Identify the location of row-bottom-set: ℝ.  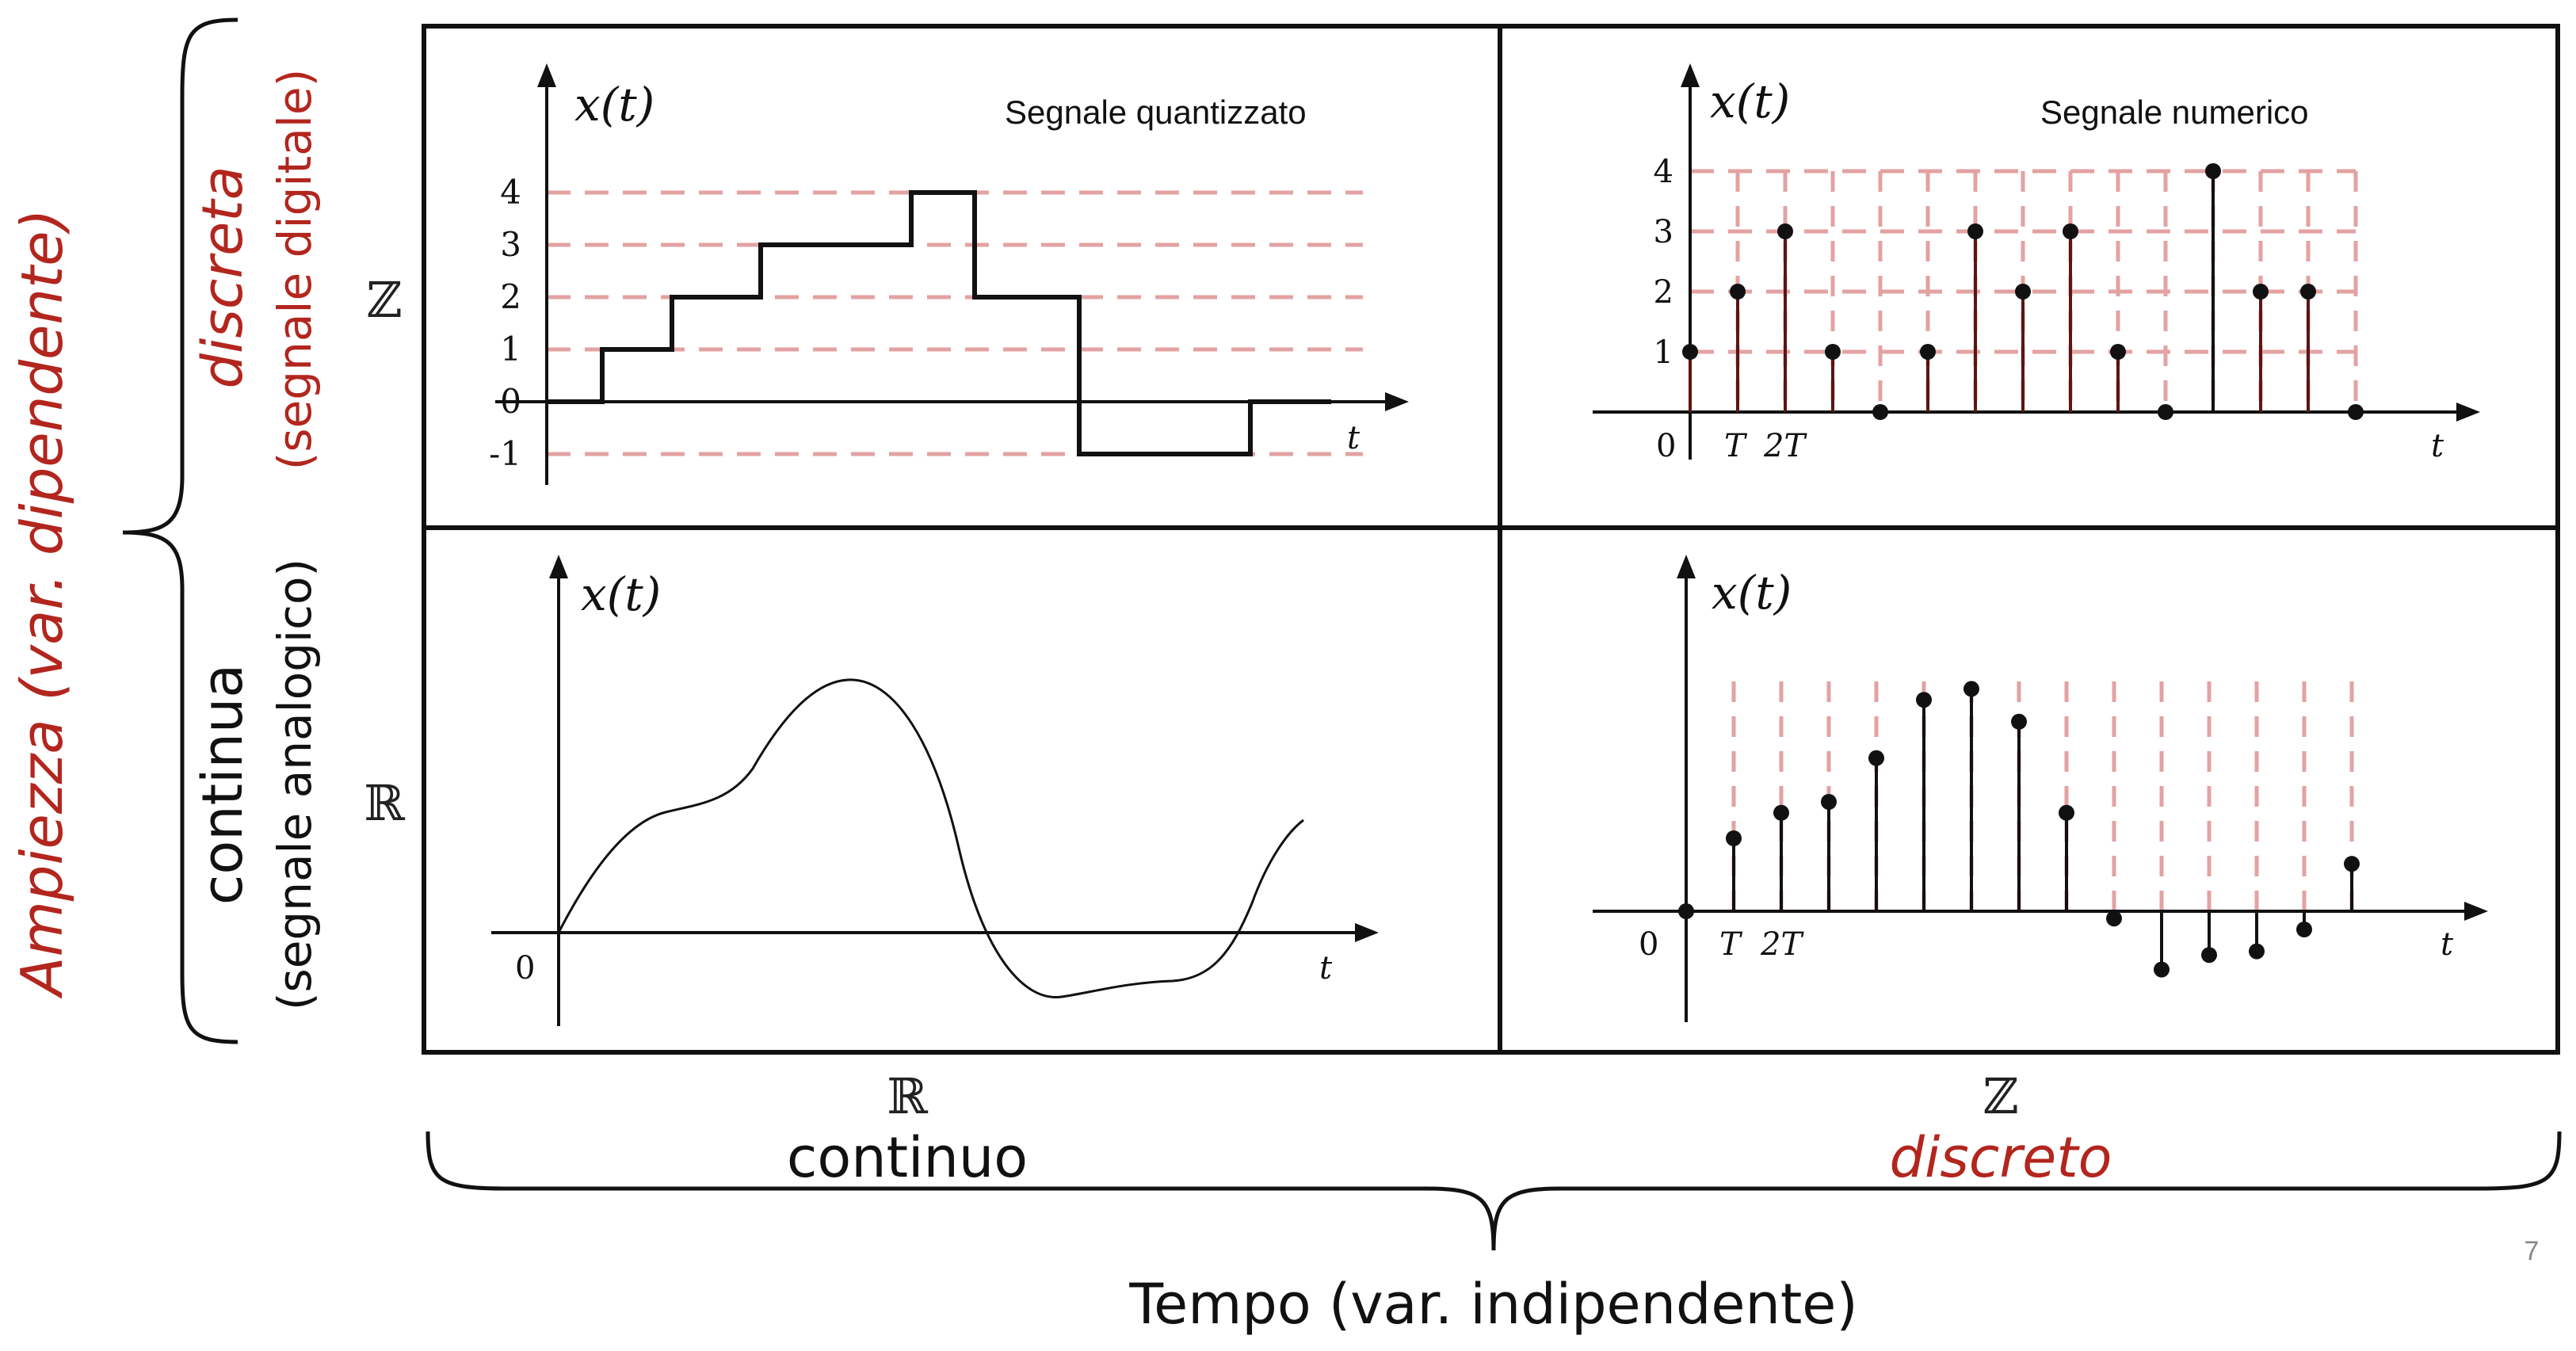
(384, 803).